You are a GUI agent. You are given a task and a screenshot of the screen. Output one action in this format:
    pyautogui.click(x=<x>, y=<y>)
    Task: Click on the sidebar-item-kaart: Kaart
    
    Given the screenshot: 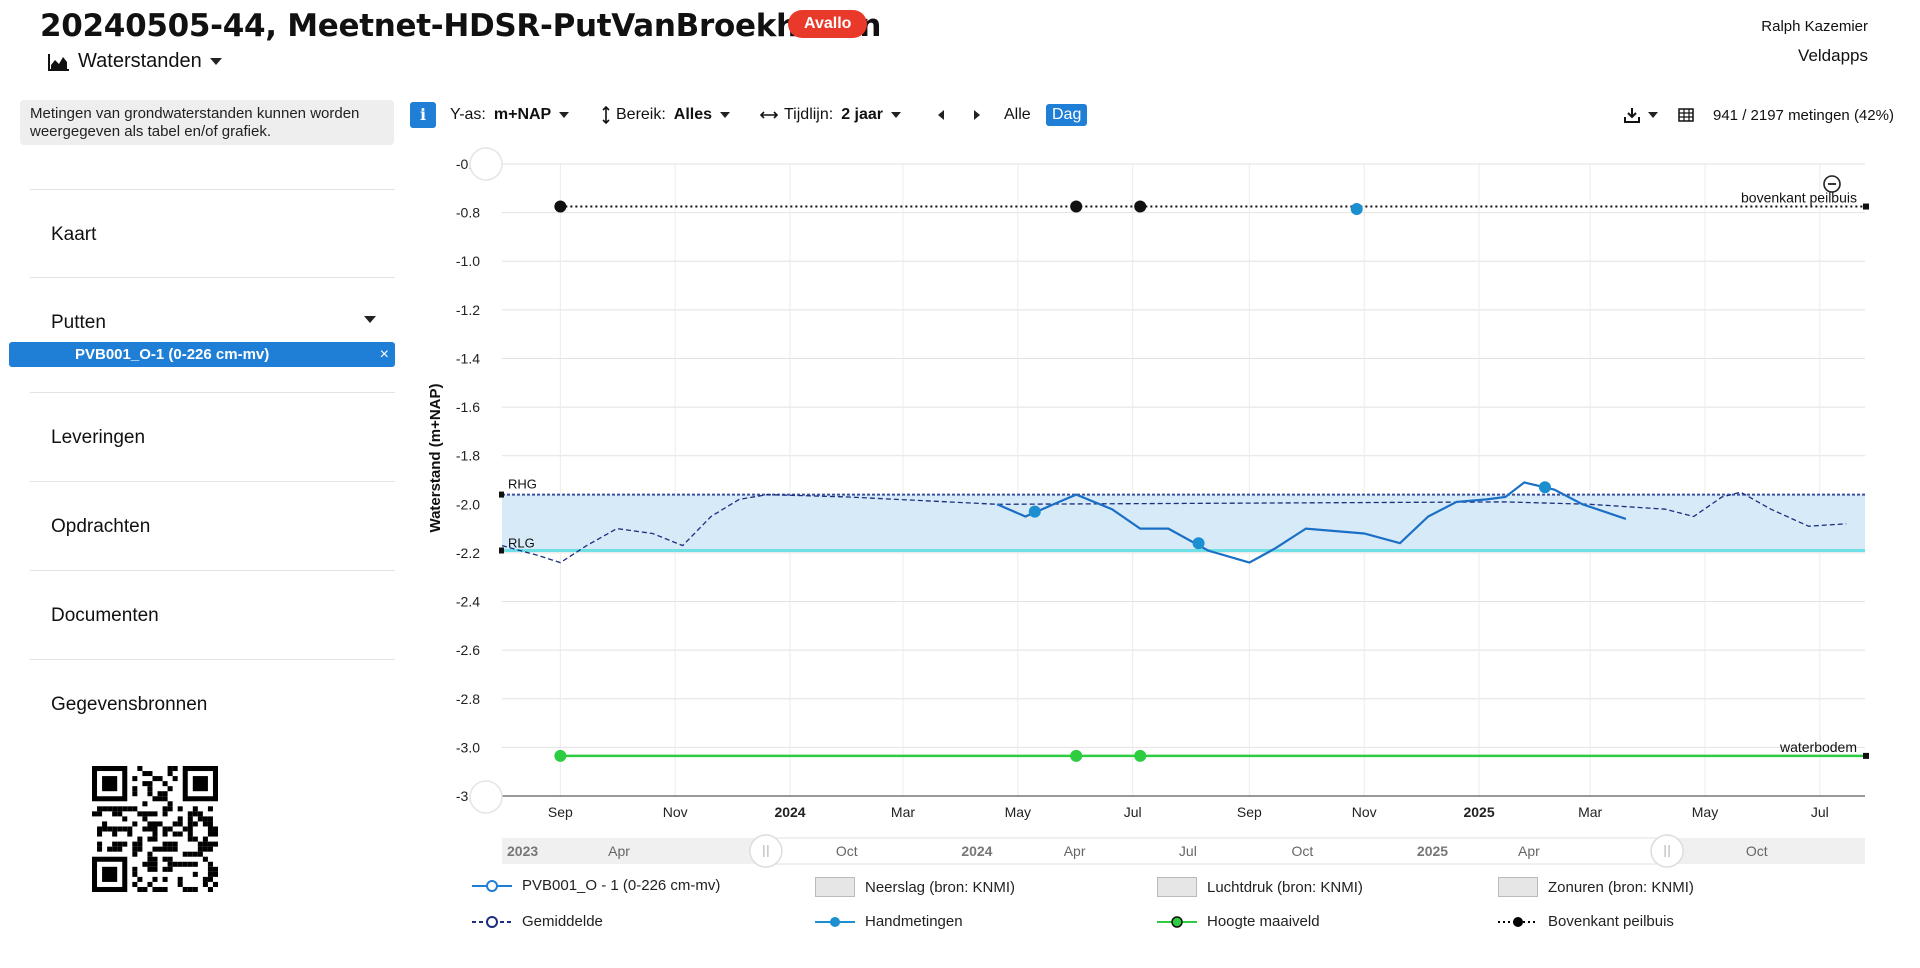 What is the action you would take?
    pyautogui.click(x=212, y=233)
    